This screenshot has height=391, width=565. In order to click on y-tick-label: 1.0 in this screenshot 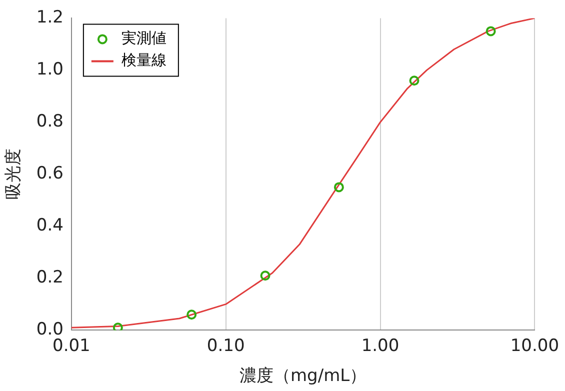, I will do `click(50, 70)`.